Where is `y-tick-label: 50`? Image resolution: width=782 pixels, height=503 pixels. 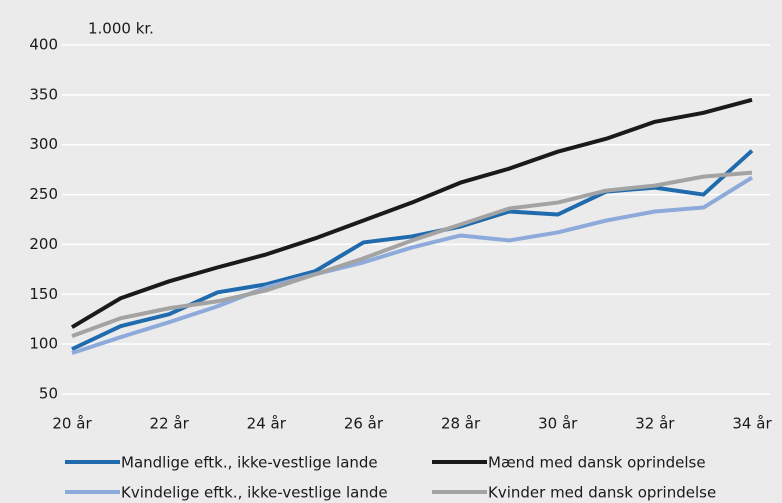
y-tick-label: 50 is located at coordinates (48, 394).